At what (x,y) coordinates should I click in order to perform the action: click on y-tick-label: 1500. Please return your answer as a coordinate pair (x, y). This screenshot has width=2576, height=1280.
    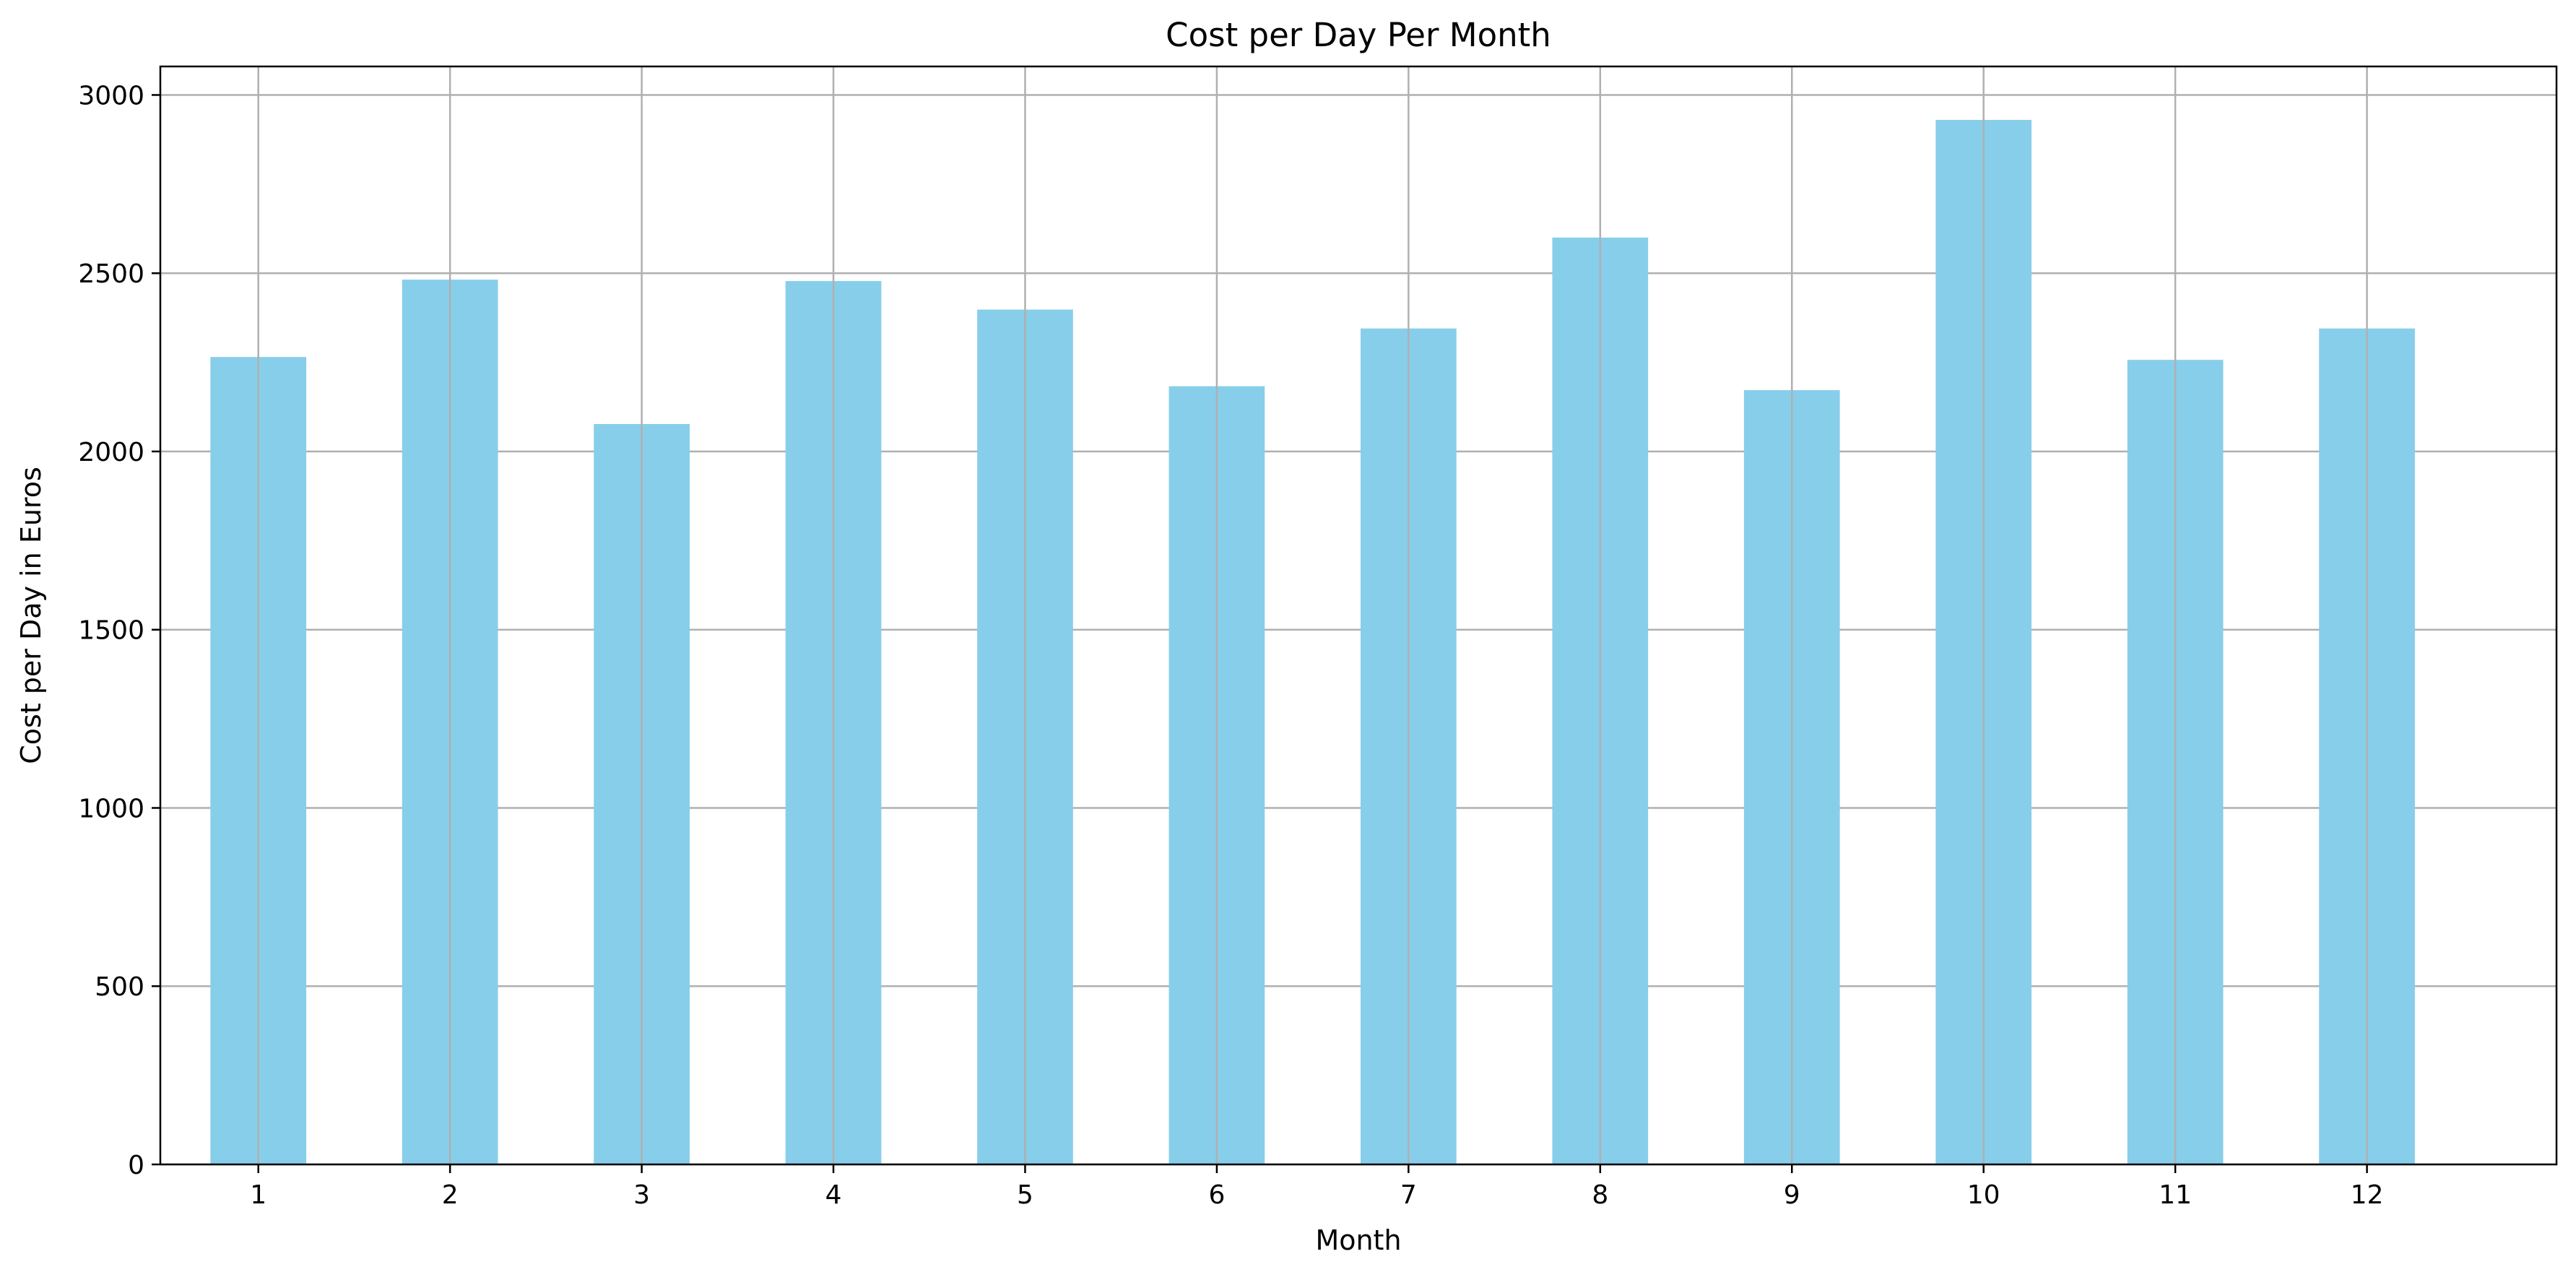
    Looking at the image, I should click on (111, 631).